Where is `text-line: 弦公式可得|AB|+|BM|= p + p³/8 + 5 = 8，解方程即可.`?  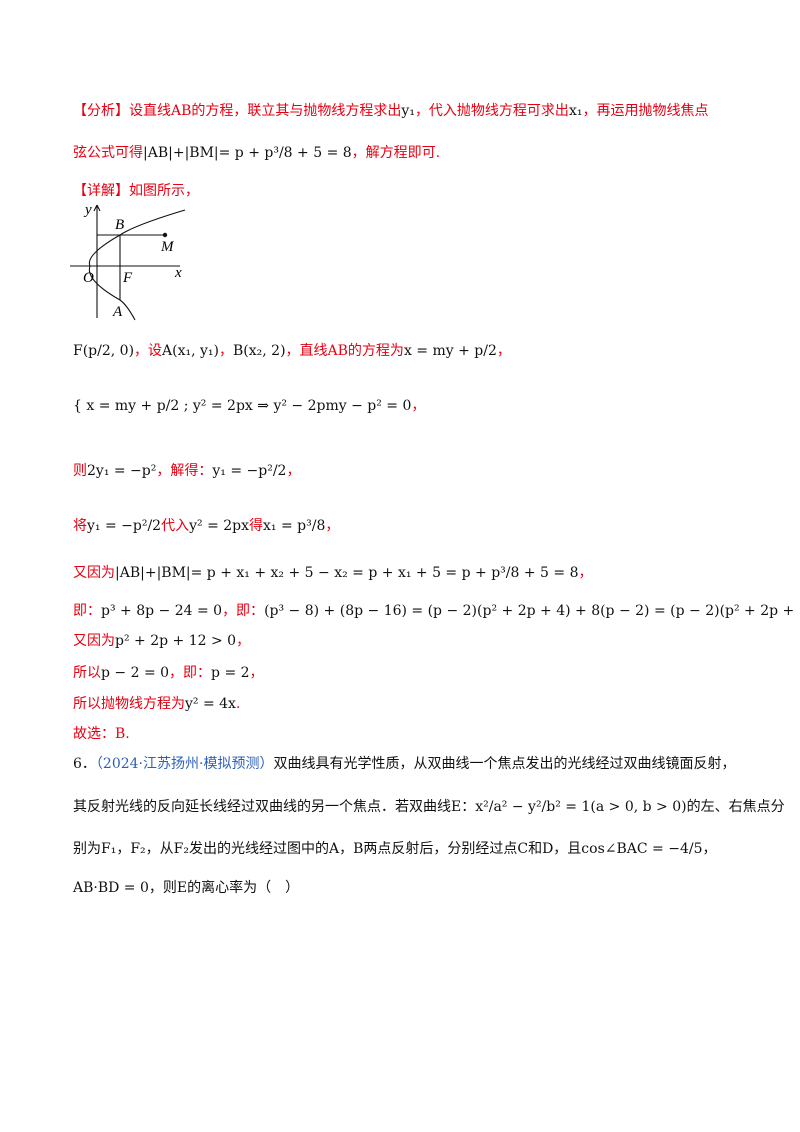 text-line: 弦公式可得|AB|+|BM|= p + p³/8 + 5 = 8，解方程即可. is located at coordinates (256, 152).